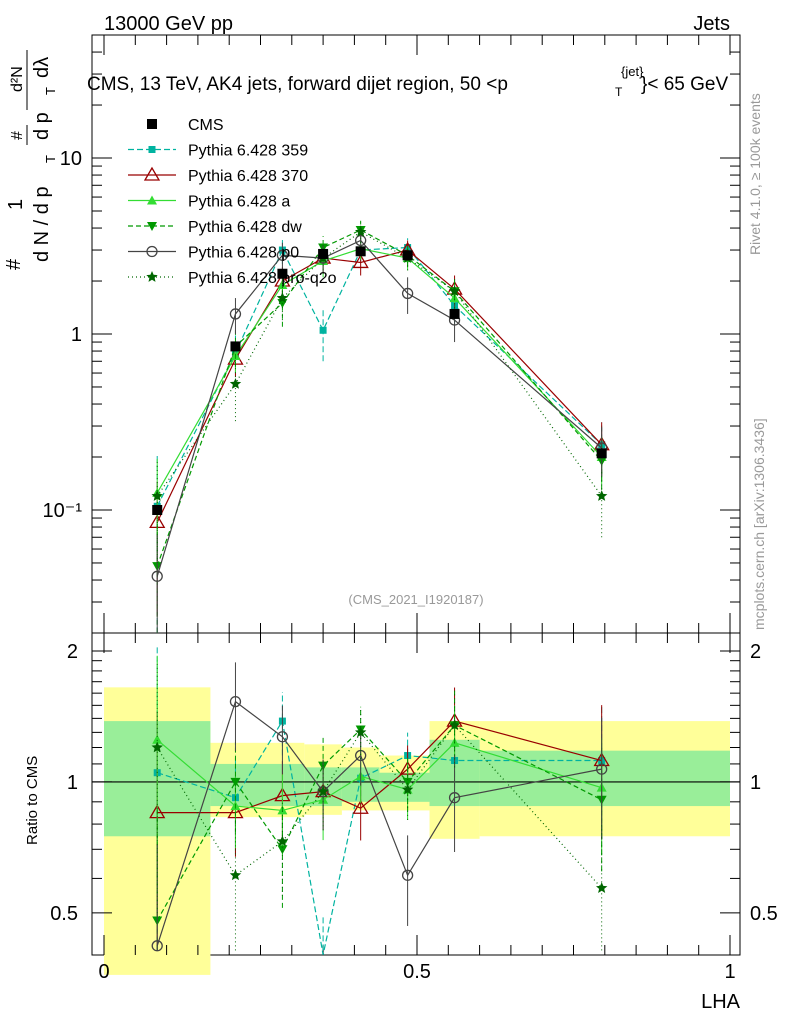 The image size is (786, 1024). Describe the element at coordinates (632, 71) in the screenshot. I see `svg-text: {jet}` at that location.